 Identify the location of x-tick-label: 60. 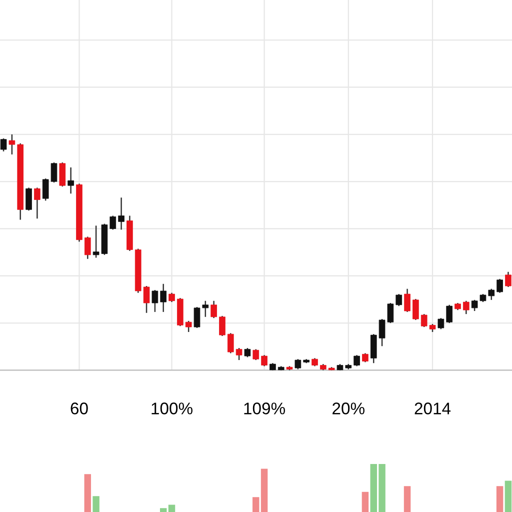
(79, 408).